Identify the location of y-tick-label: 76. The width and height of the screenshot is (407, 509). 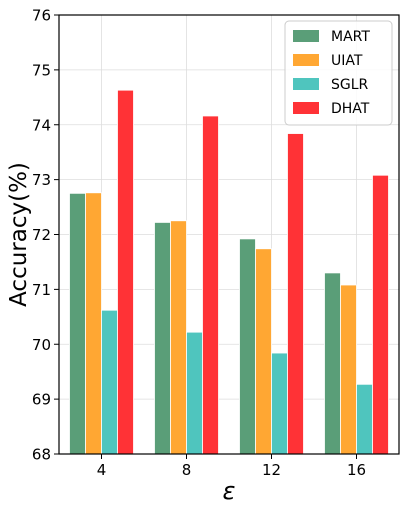
(41, 16).